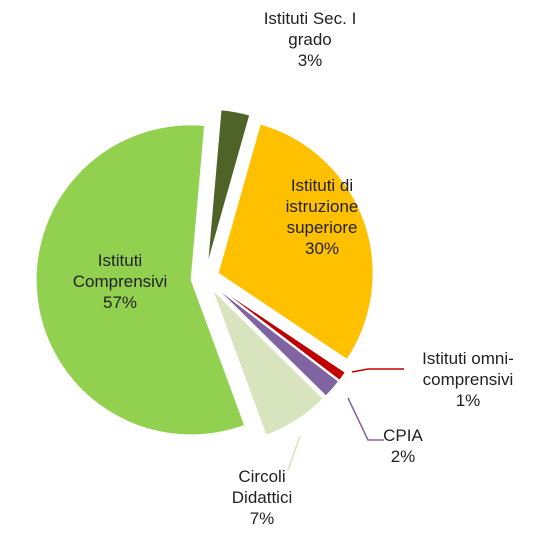 The height and width of the screenshot is (546, 533). I want to click on slice-label: Istituti Sec. I grado 3%, so click(310, 39).